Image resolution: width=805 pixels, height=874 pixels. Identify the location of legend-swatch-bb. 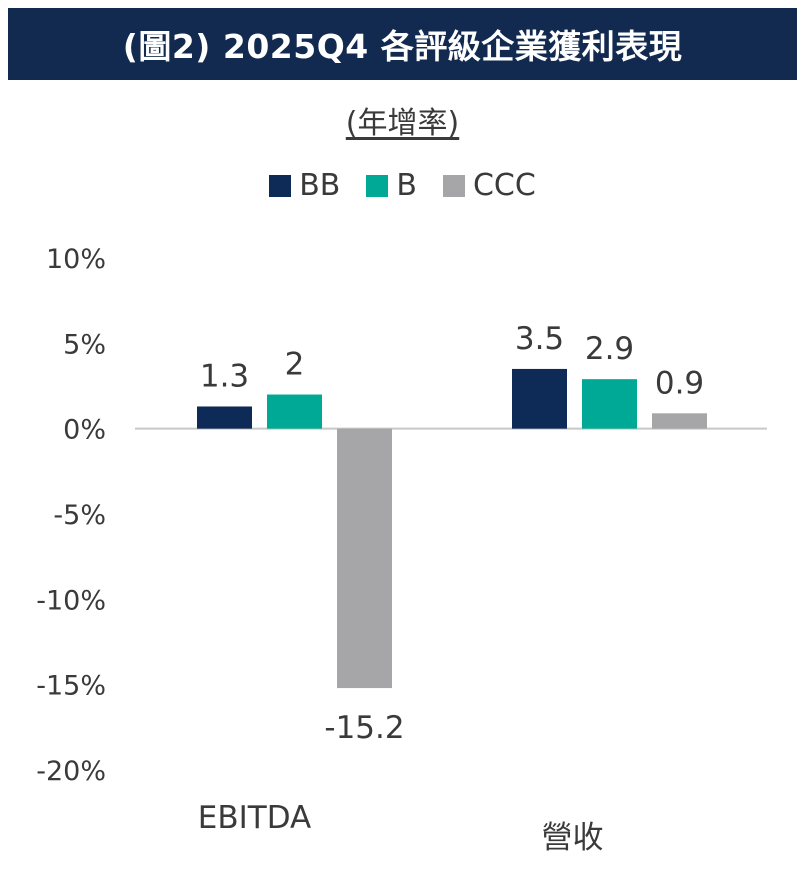
(280, 185).